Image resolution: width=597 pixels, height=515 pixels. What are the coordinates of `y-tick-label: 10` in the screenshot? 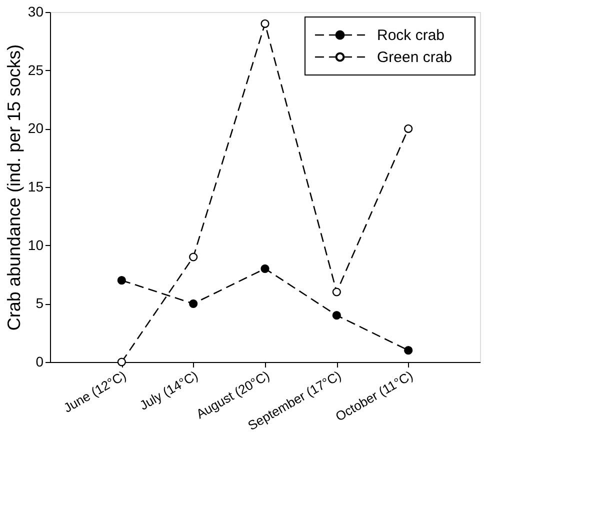 It's located at (36, 244).